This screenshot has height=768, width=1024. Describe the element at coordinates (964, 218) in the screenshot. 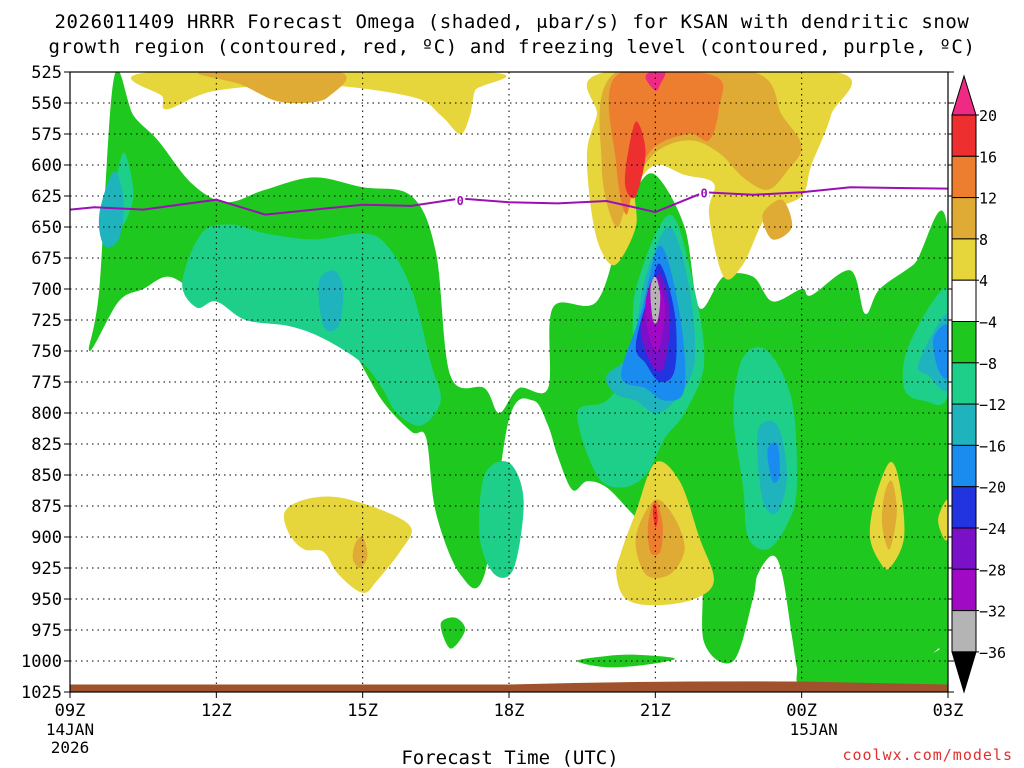

I see `colorbar-bin-c8` at that location.